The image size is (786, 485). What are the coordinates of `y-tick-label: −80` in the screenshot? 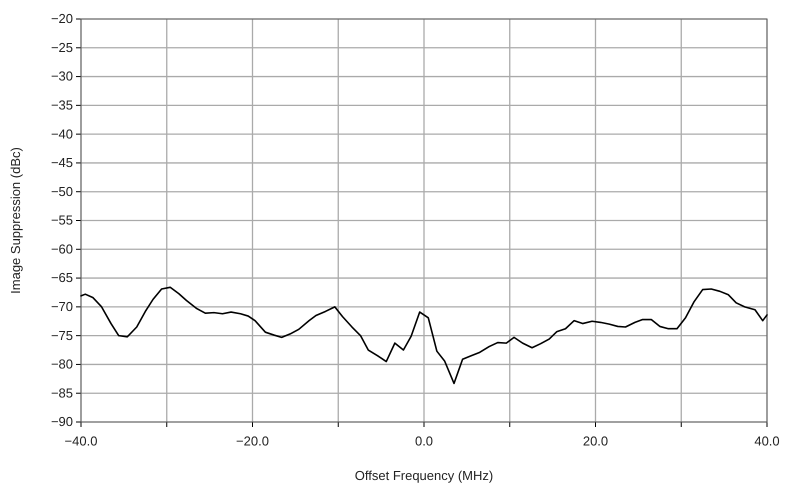 It's located at (61, 364).